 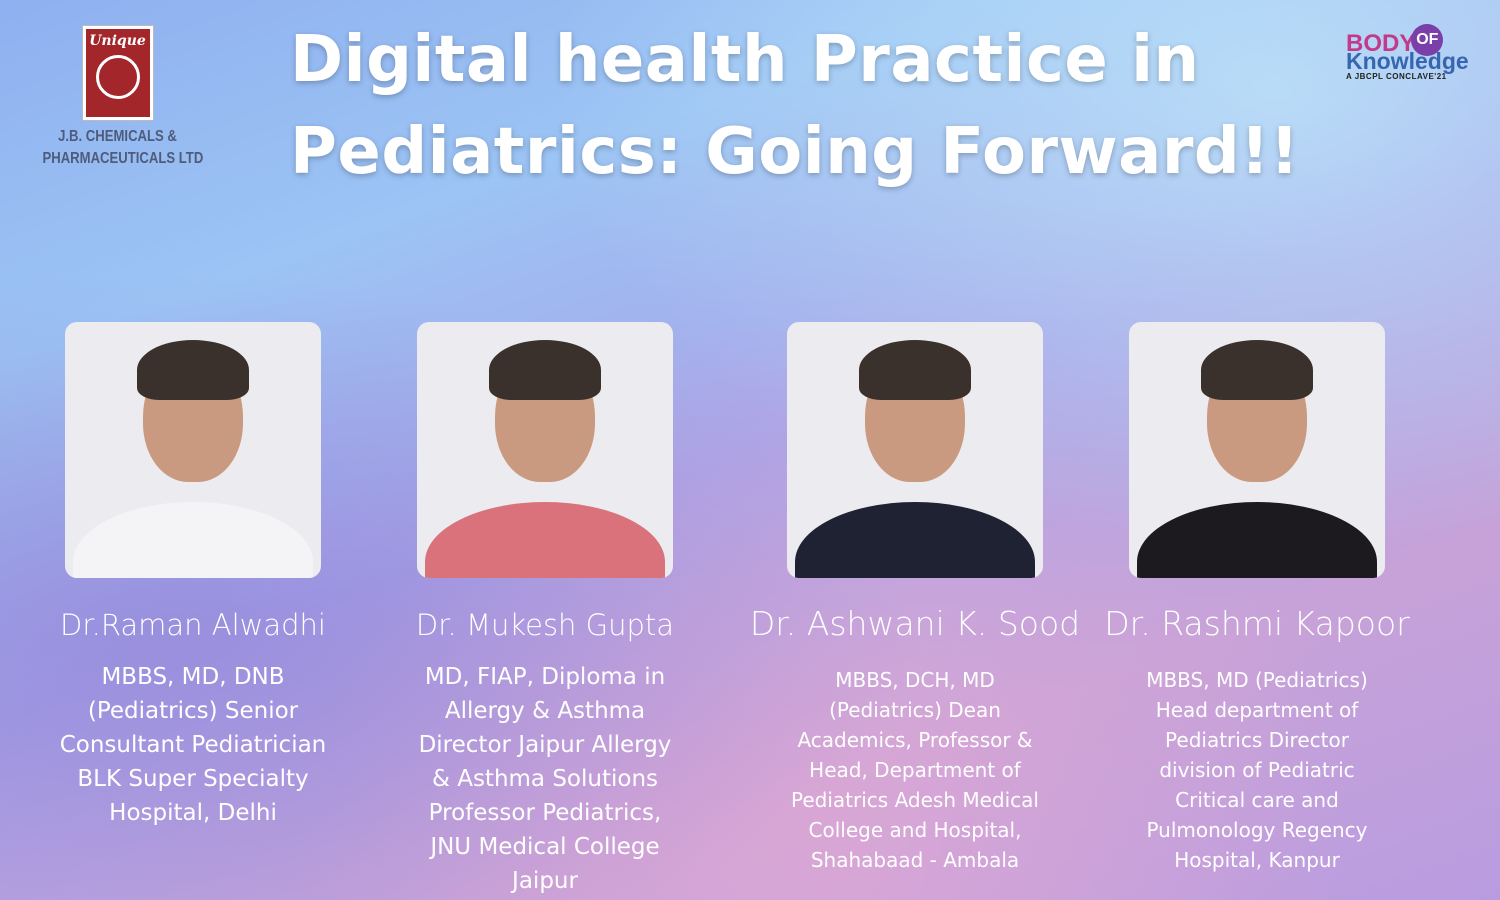 What do you see at coordinates (915, 800) in the screenshot?
I see `credential-line: Pediatrics Adesh Medical` at bounding box center [915, 800].